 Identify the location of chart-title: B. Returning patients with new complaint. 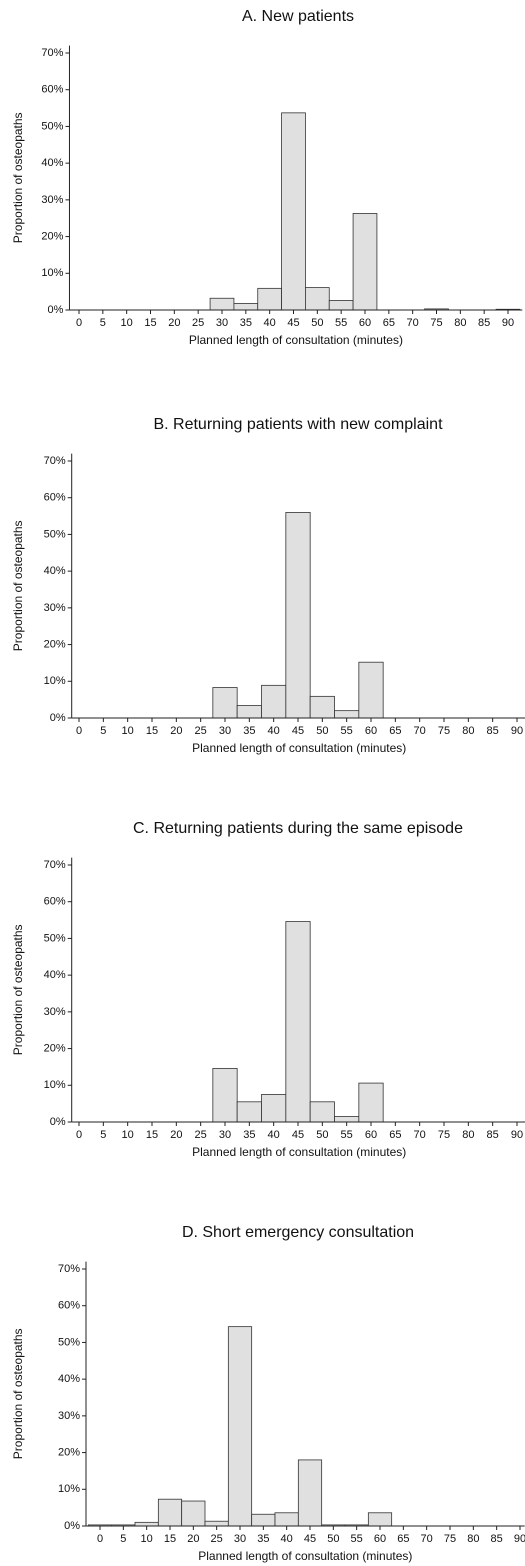
(298, 424).